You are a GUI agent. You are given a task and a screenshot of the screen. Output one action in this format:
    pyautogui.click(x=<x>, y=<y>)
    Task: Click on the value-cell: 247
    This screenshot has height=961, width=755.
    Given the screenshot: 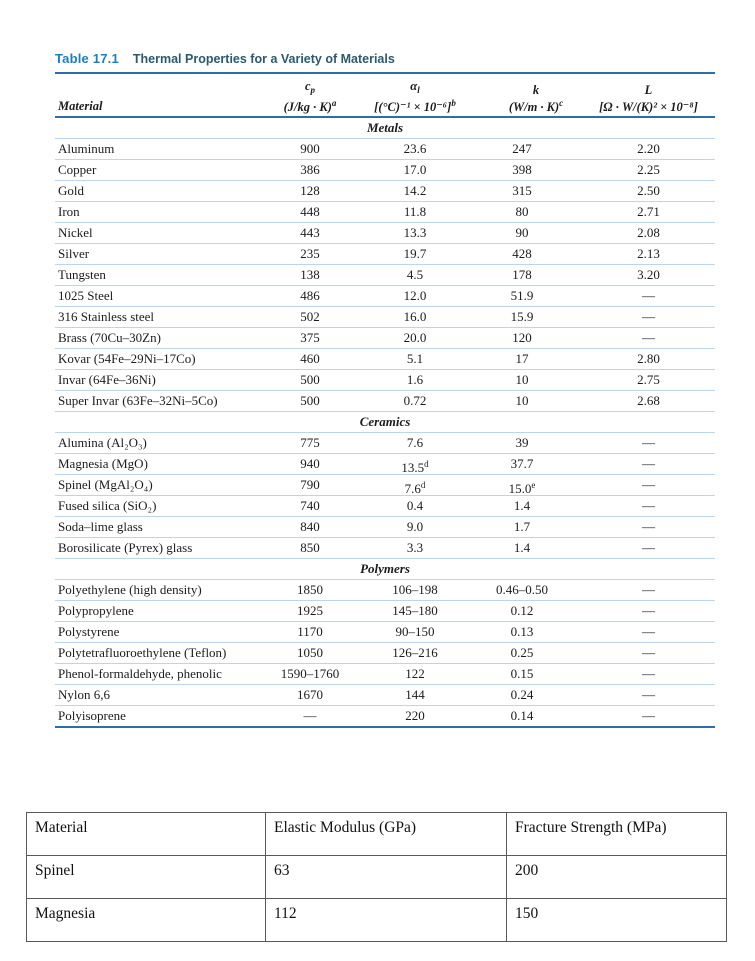 What is the action you would take?
    pyautogui.click(x=522, y=148)
    